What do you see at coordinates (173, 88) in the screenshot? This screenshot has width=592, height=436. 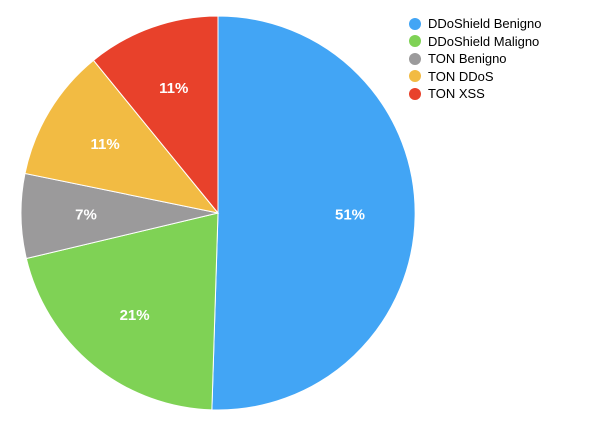 I see `slice-value-label-ton-xss: 11%` at bounding box center [173, 88].